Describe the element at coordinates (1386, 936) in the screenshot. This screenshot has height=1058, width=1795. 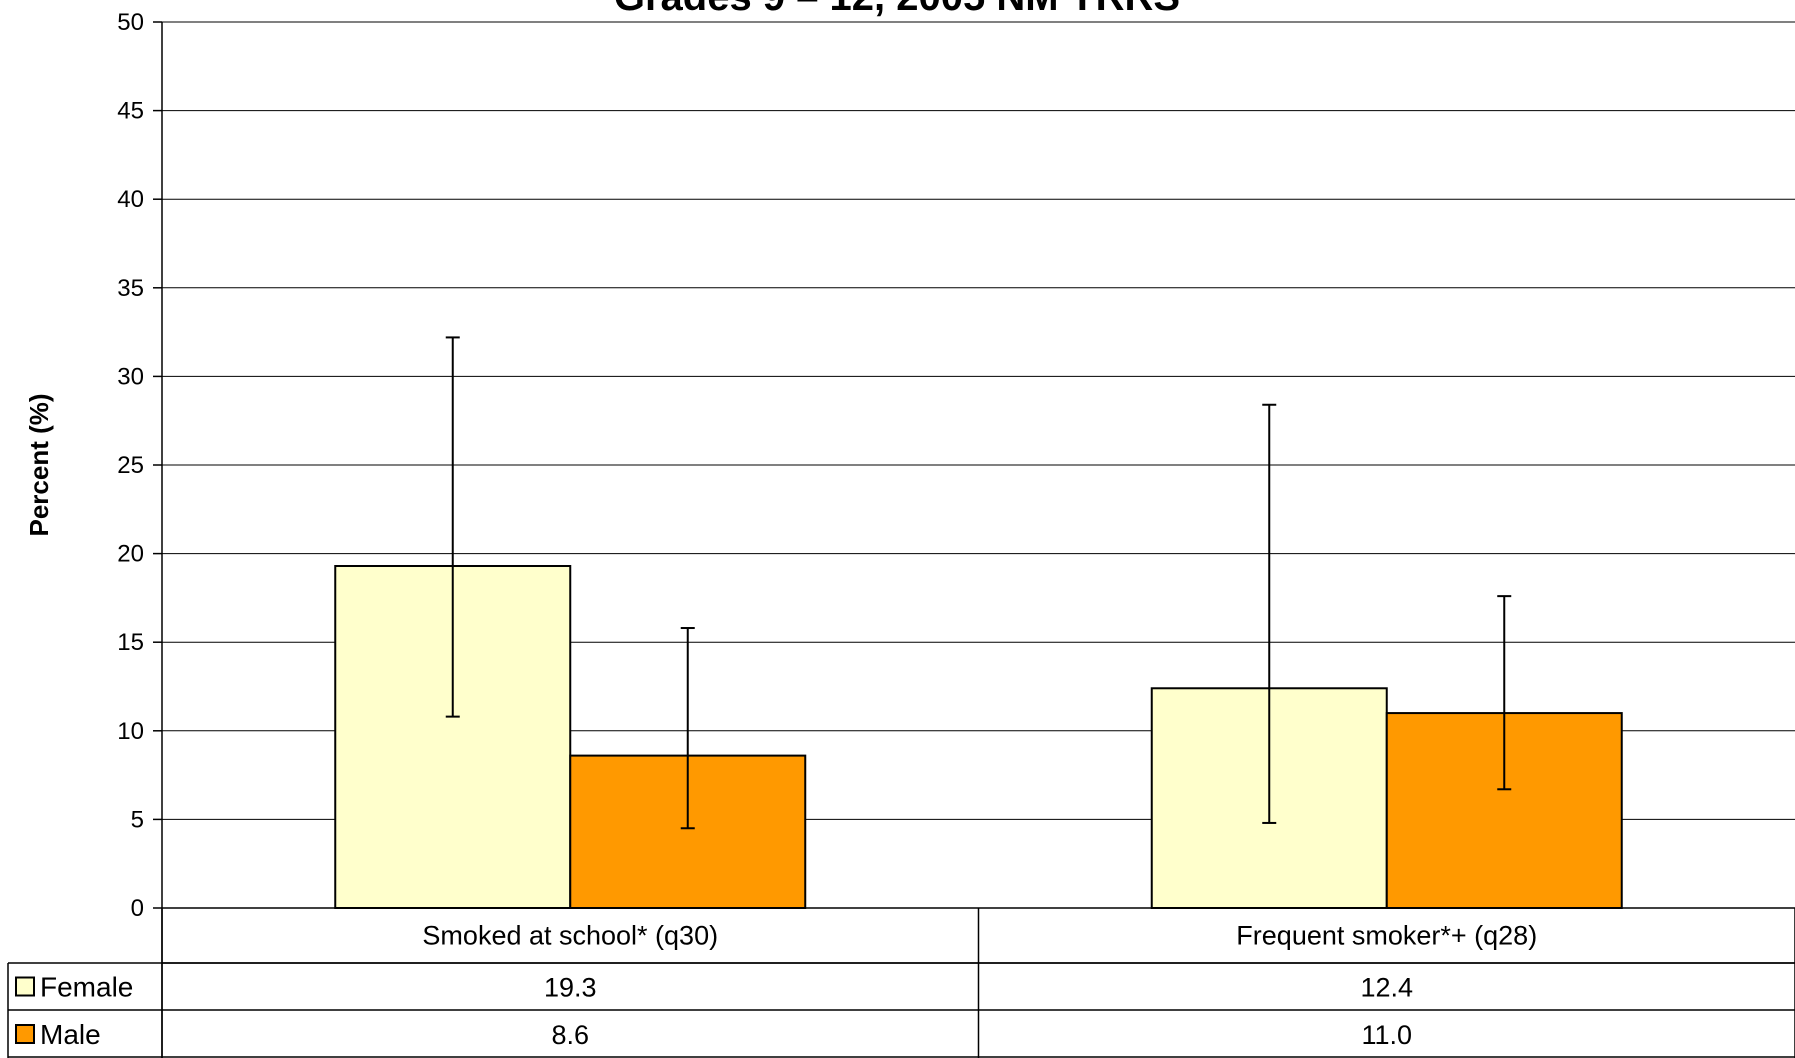
I see `x-tick-label: Frequent smoker*+ (q28)` at that location.